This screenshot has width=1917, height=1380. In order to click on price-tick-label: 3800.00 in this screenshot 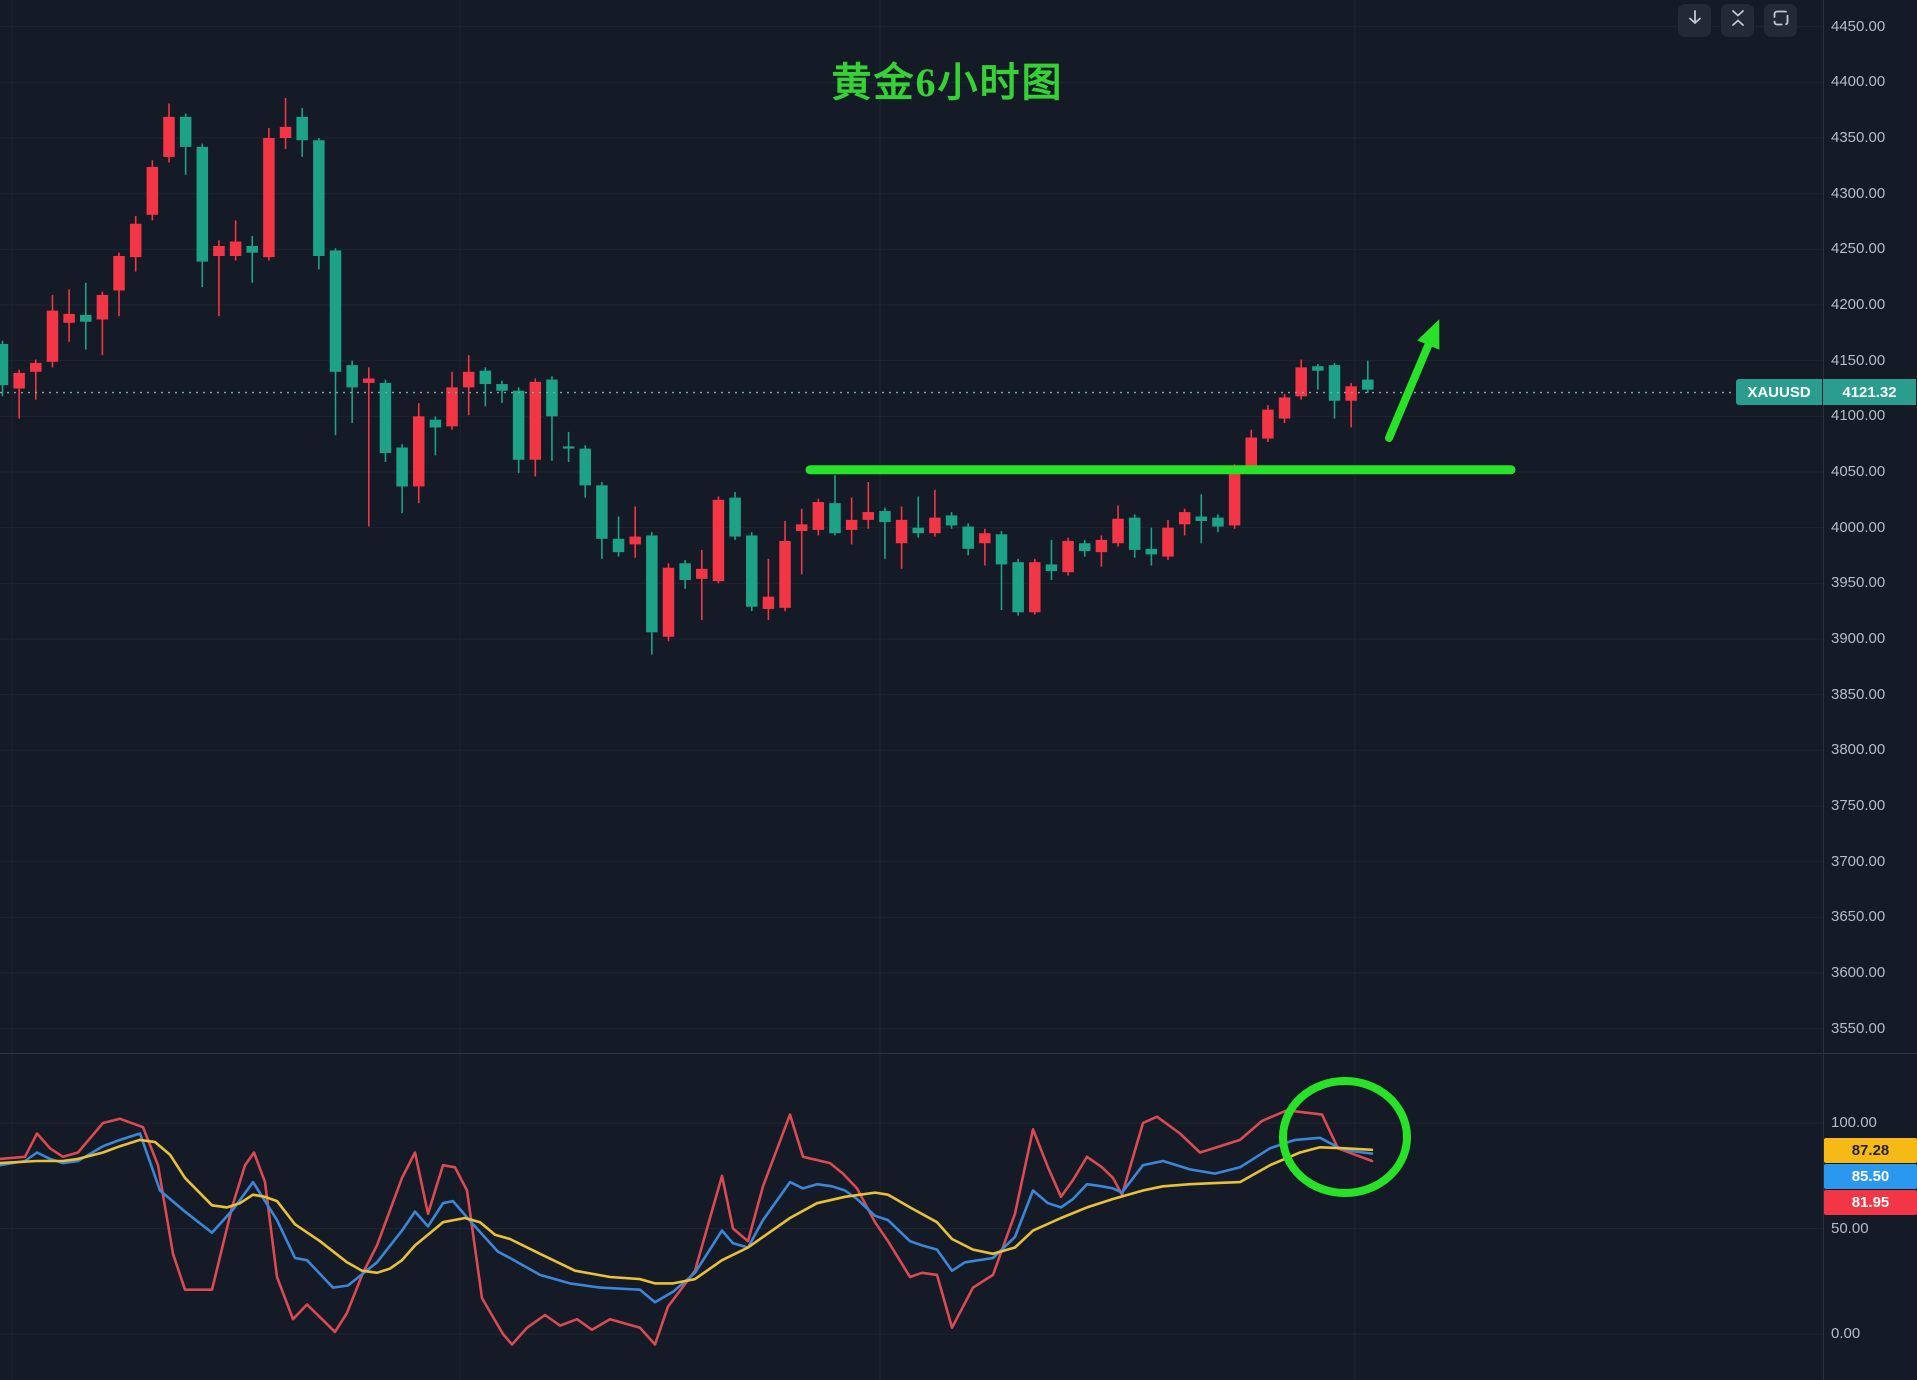, I will do `click(1858, 750)`.